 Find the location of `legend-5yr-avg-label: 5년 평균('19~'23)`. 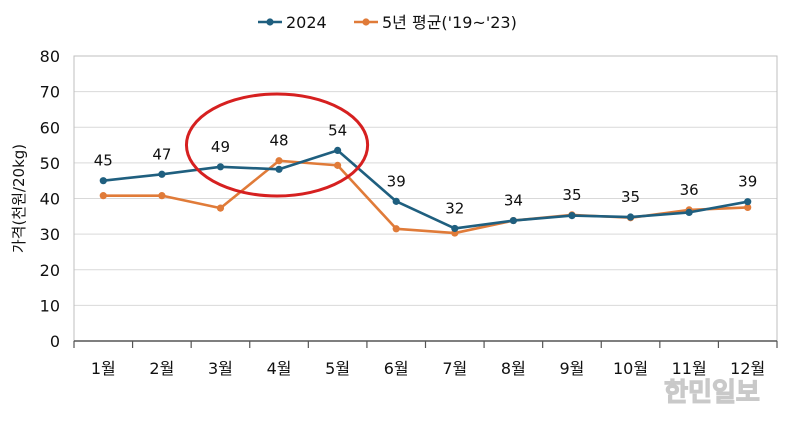

legend-5yr-avg-label: 5년 평균('19~'23) is located at coordinates (449, 22).